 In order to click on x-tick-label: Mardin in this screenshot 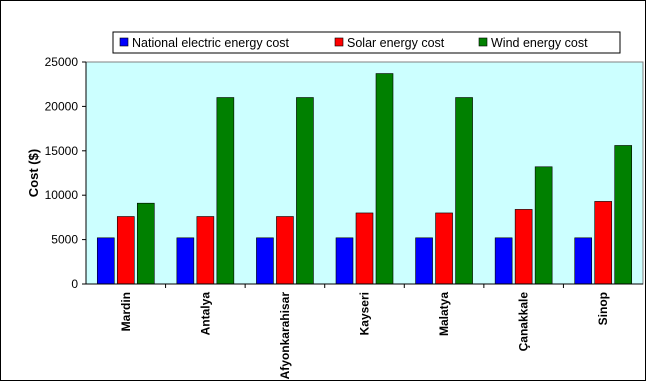, I will do `click(126, 311)`.